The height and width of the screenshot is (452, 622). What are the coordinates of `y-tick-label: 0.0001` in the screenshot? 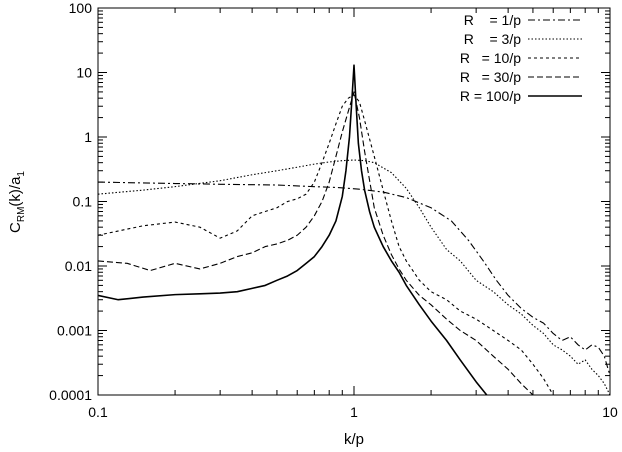 It's located at (70, 395).